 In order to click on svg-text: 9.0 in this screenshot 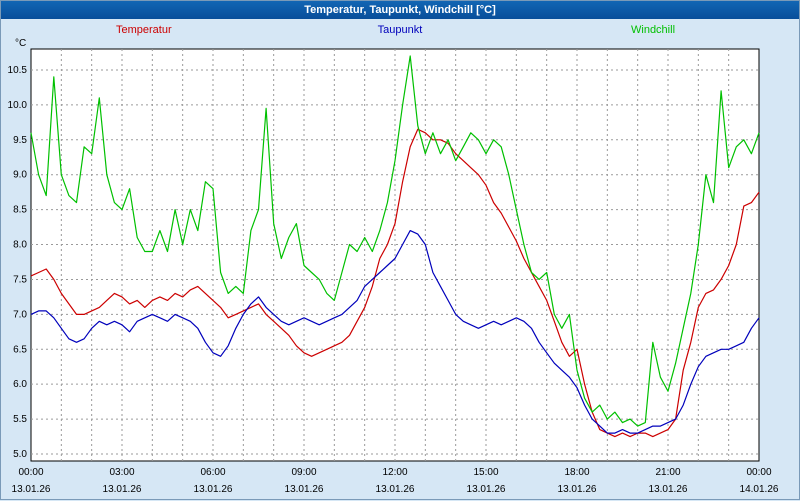, I will do `click(20, 175)`.